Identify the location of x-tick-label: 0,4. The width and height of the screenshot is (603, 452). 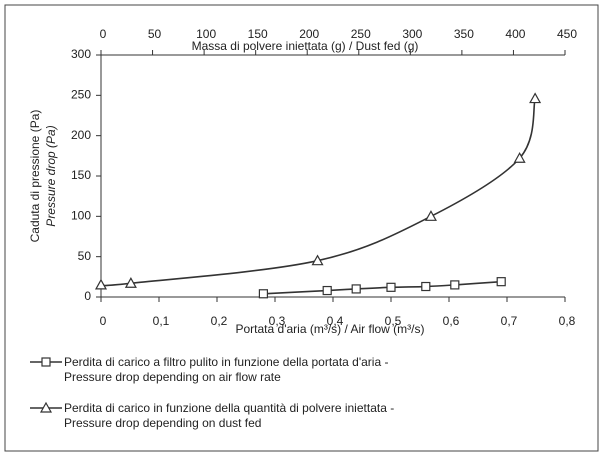
(335, 321).